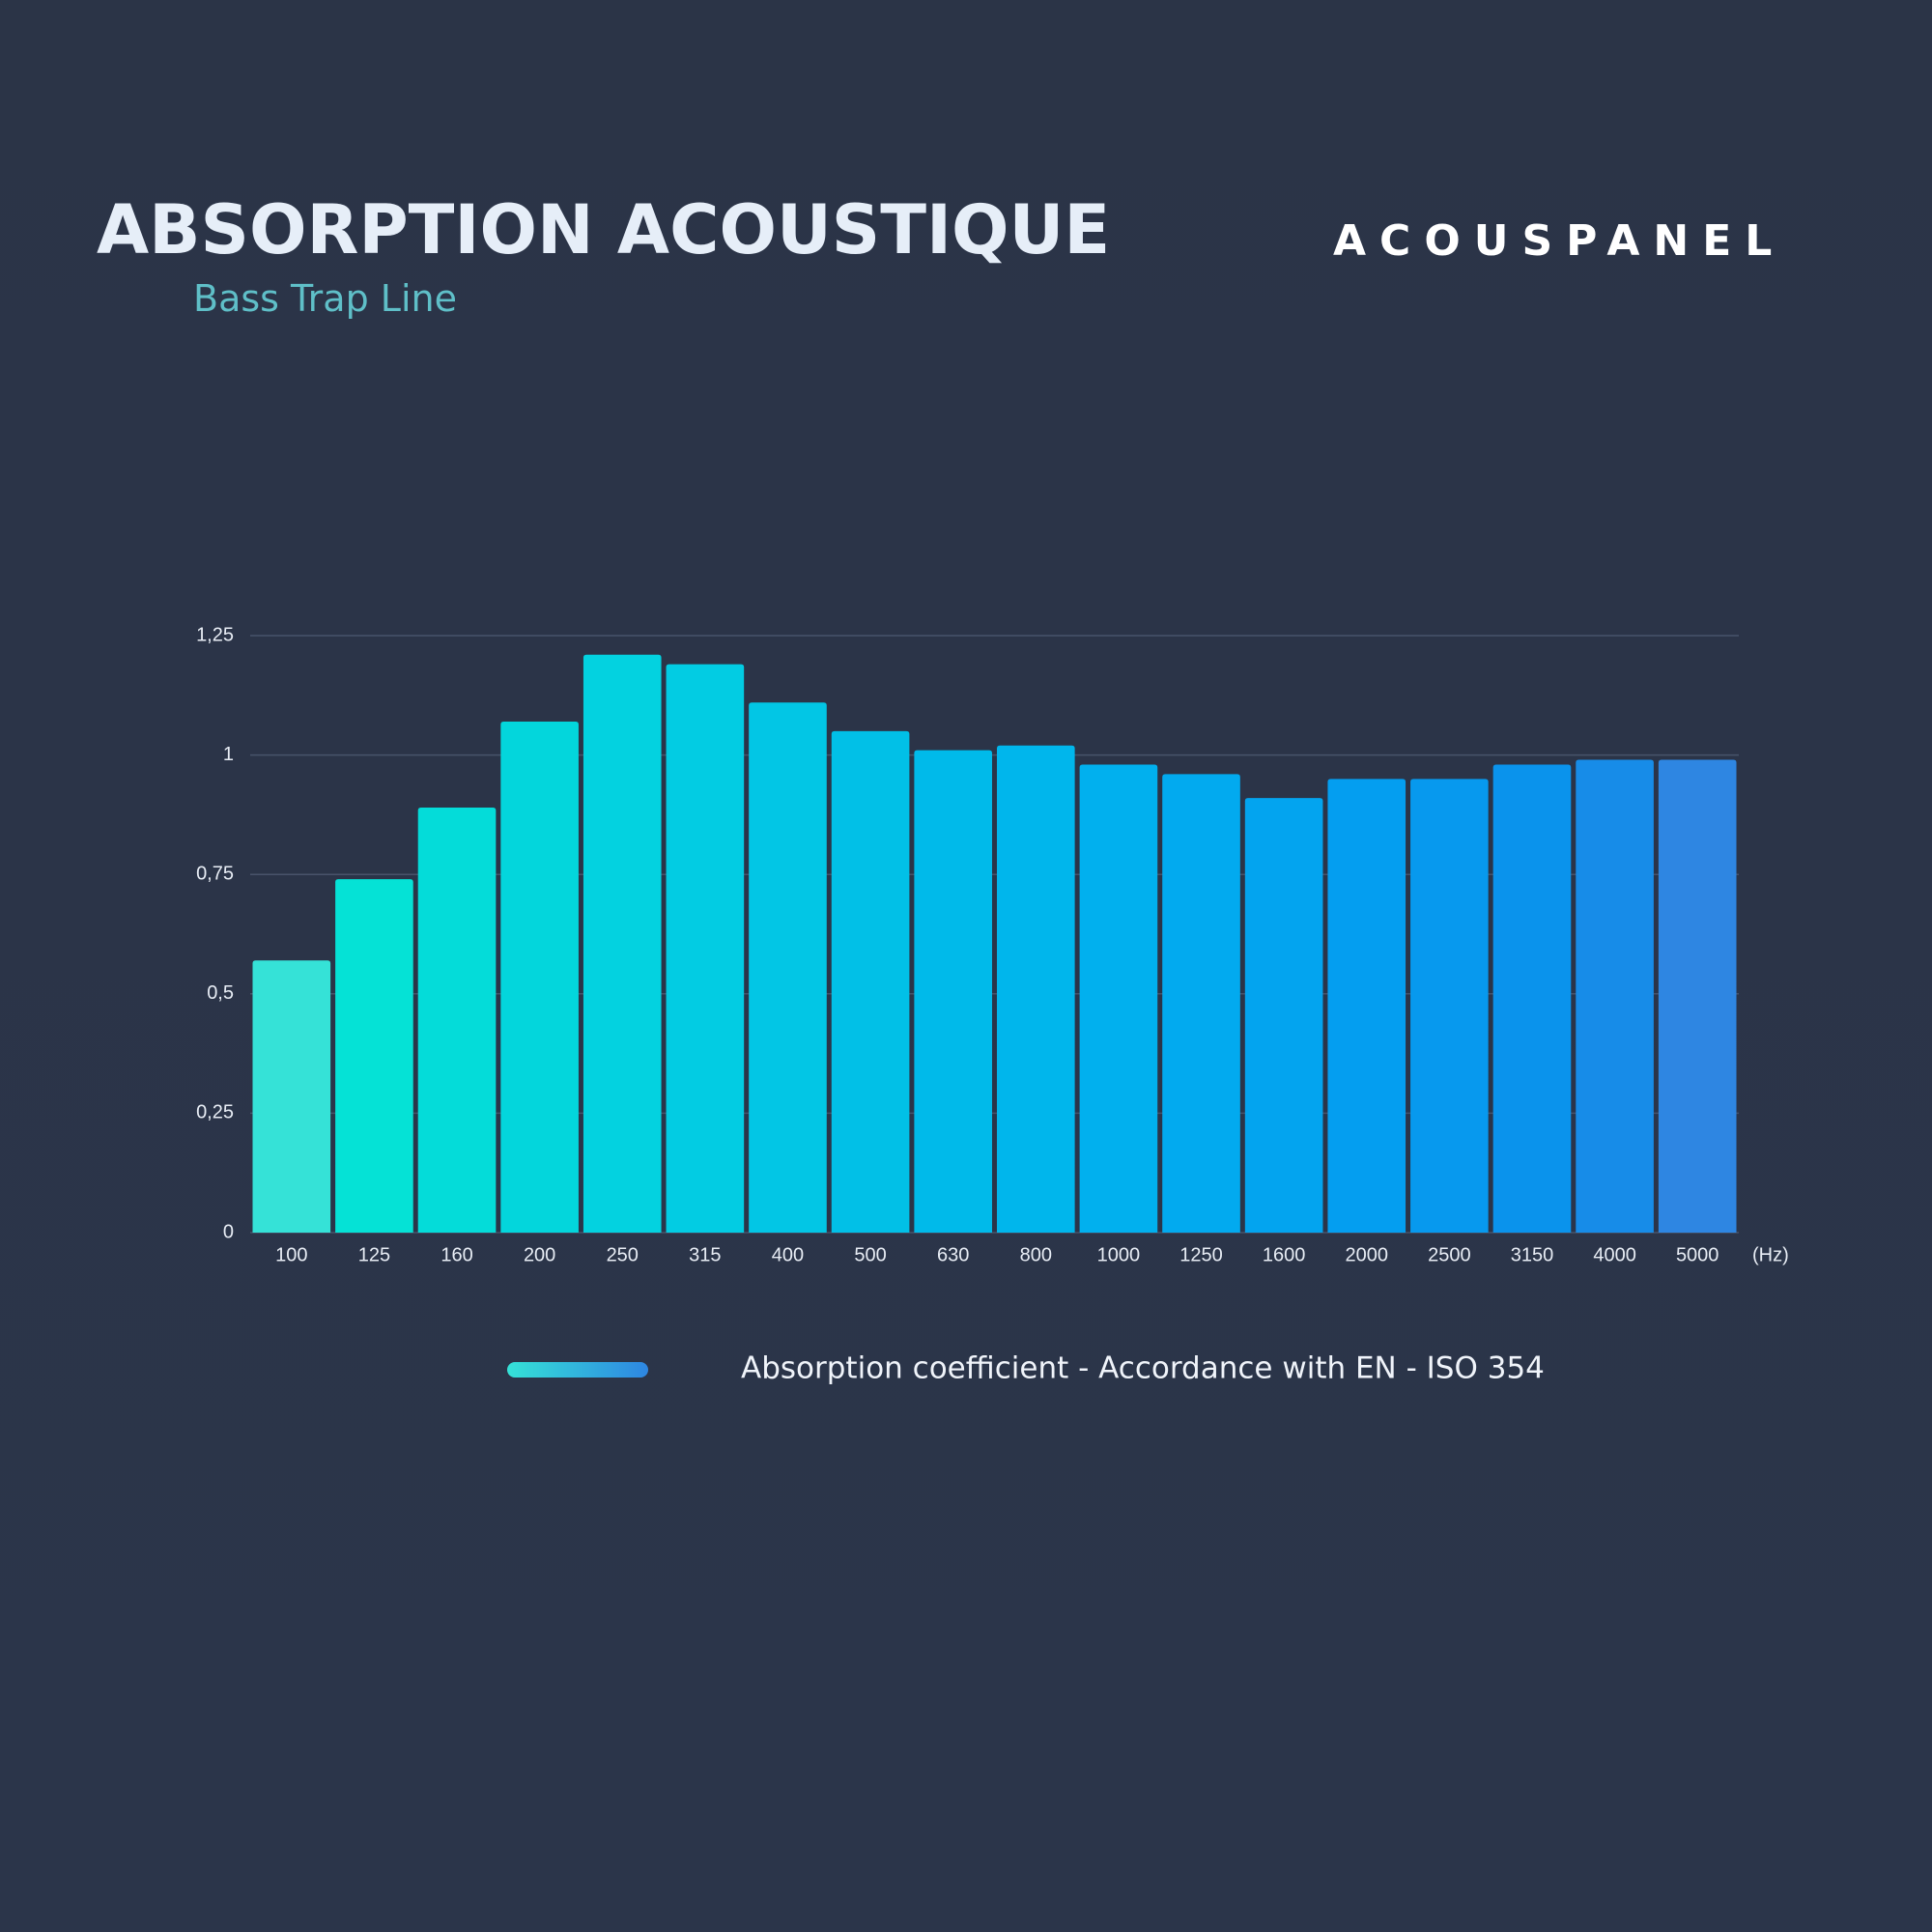  What do you see at coordinates (1119, 1254) in the screenshot?
I see `x-tick-label: 1000` at bounding box center [1119, 1254].